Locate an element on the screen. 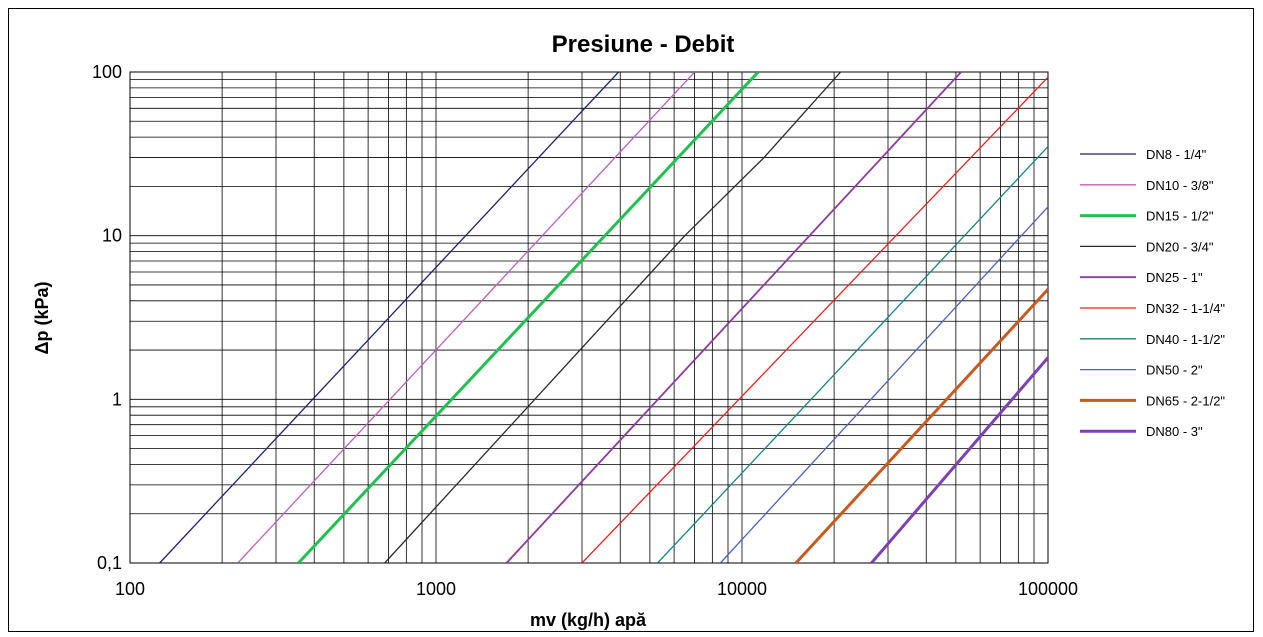 The height and width of the screenshot is (637, 1263). y-tick-label: 0,1 is located at coordinates (109, 563).